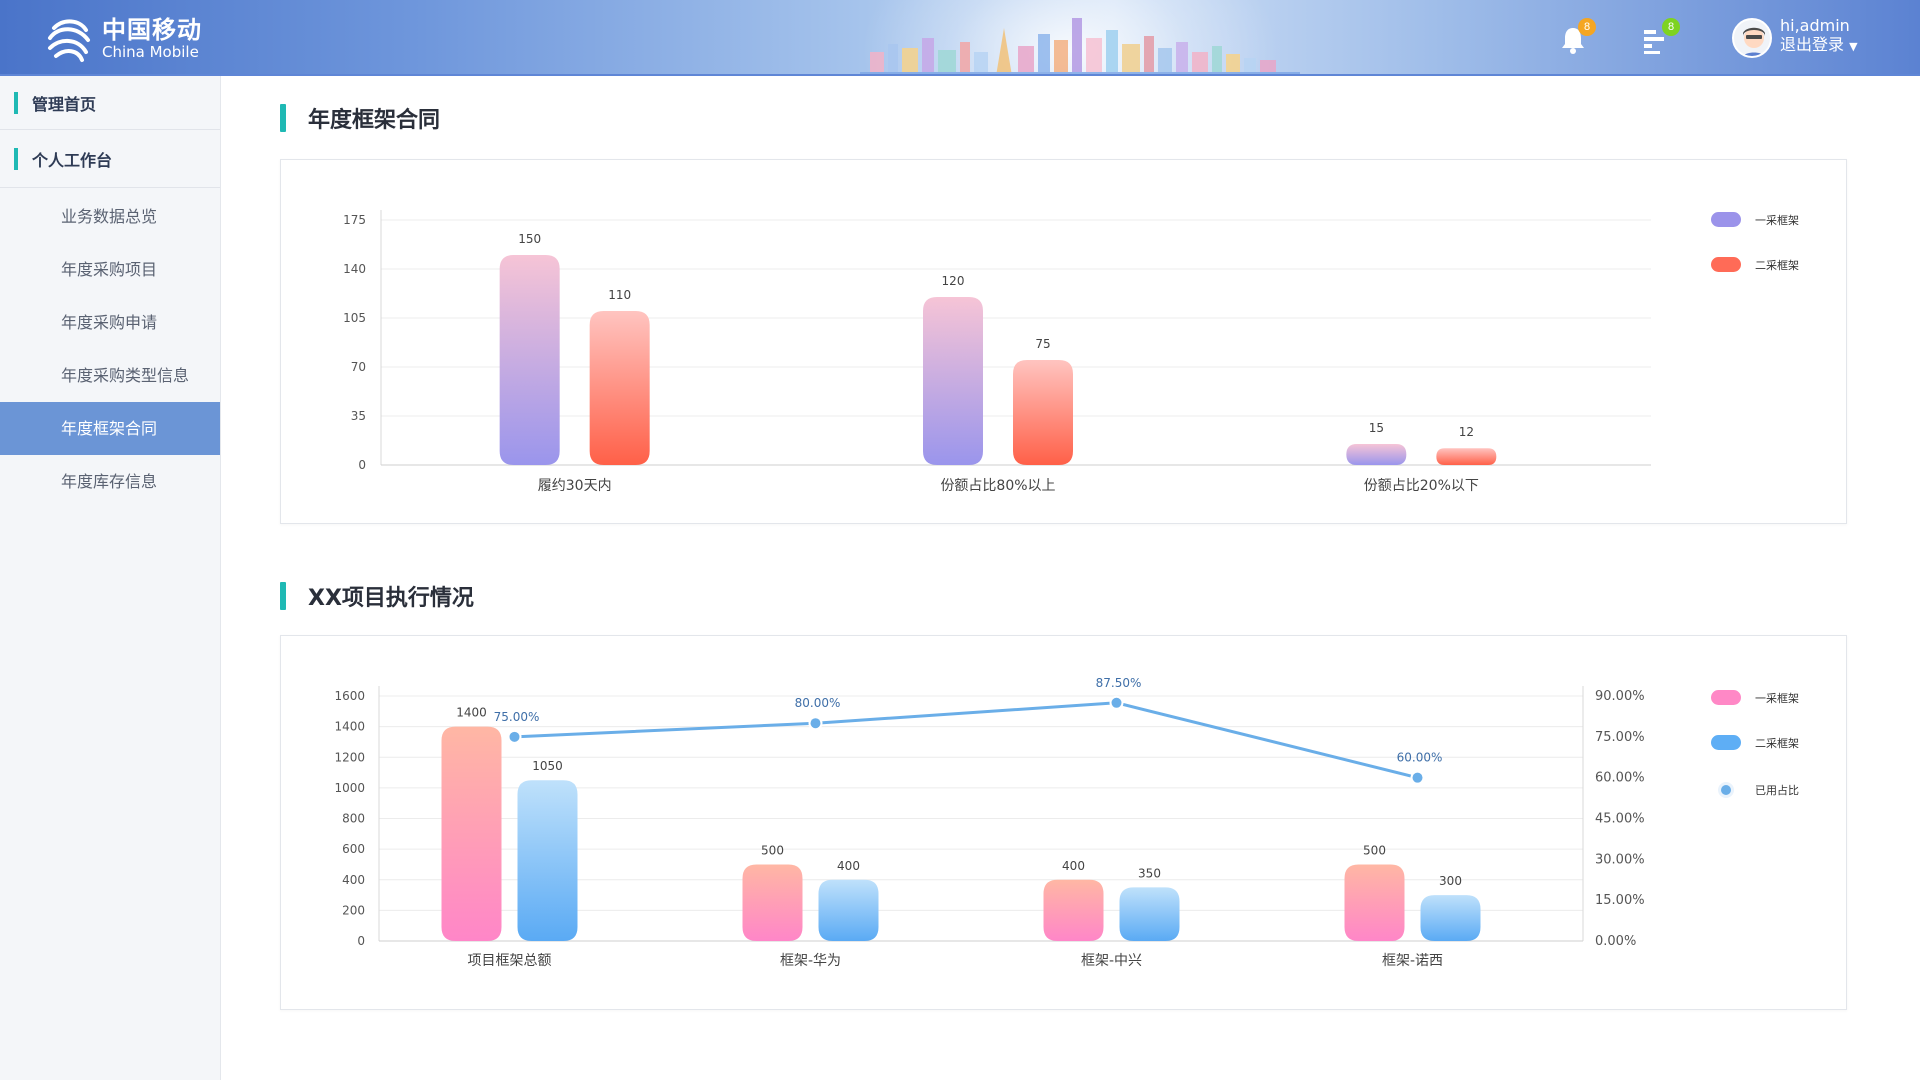 This screenshot has height=1080, width=1920. What do you see at coordinates (349, 696) in the screenshot?
I see `y-left-tick-label: 1600` at bounding box center [349, 696].